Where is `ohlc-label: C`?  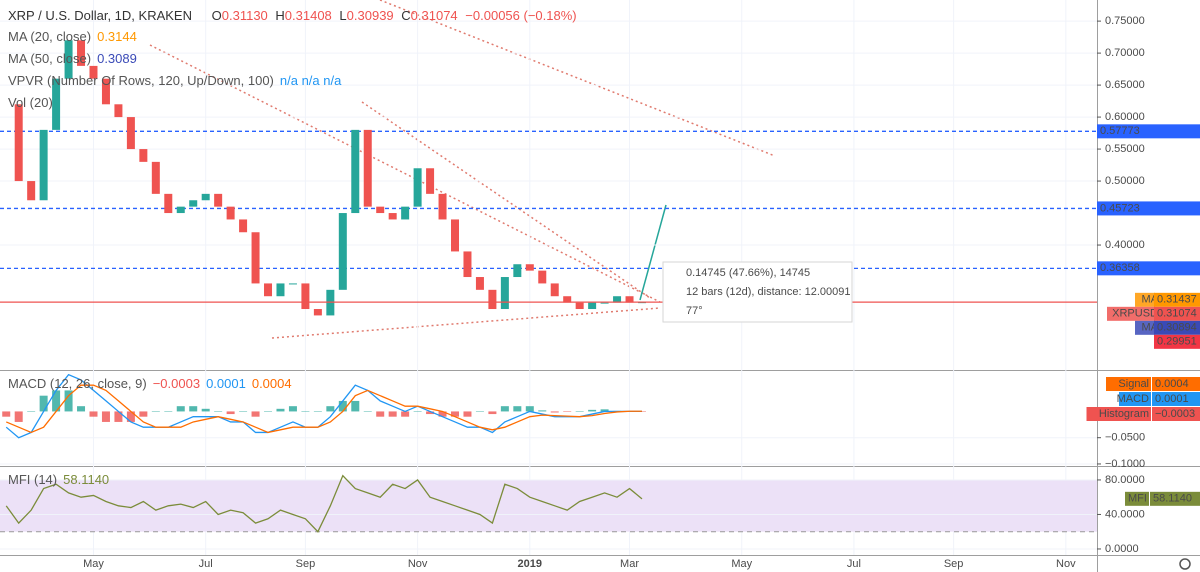 ohlc-label: C is located at coordinates (405, 15).